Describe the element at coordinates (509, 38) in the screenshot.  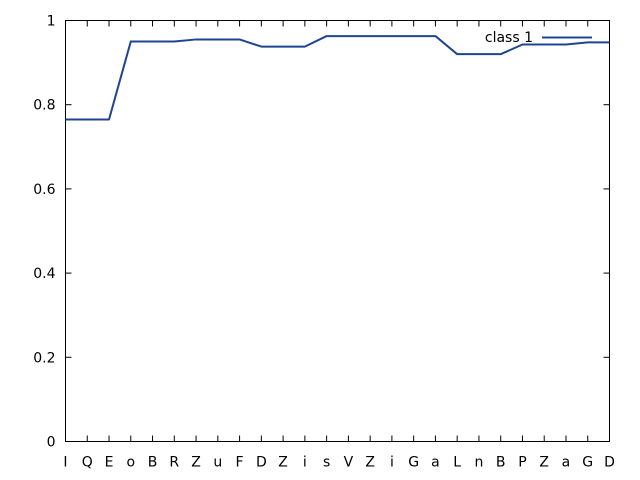
I see `legend-label-class-1: class 1` at that location.